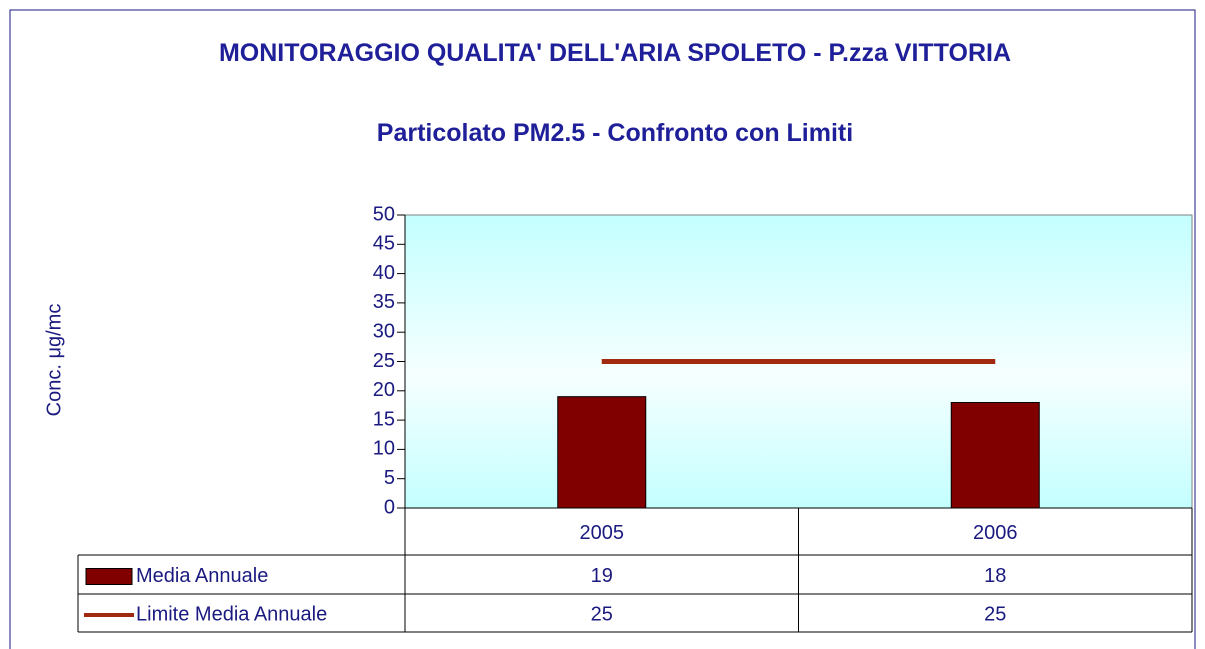 The width and height of the screenshot is (1205, 649). Describe the element at coordinates (602, 576) in the screenshot. I see `table-value: 19` at that location.